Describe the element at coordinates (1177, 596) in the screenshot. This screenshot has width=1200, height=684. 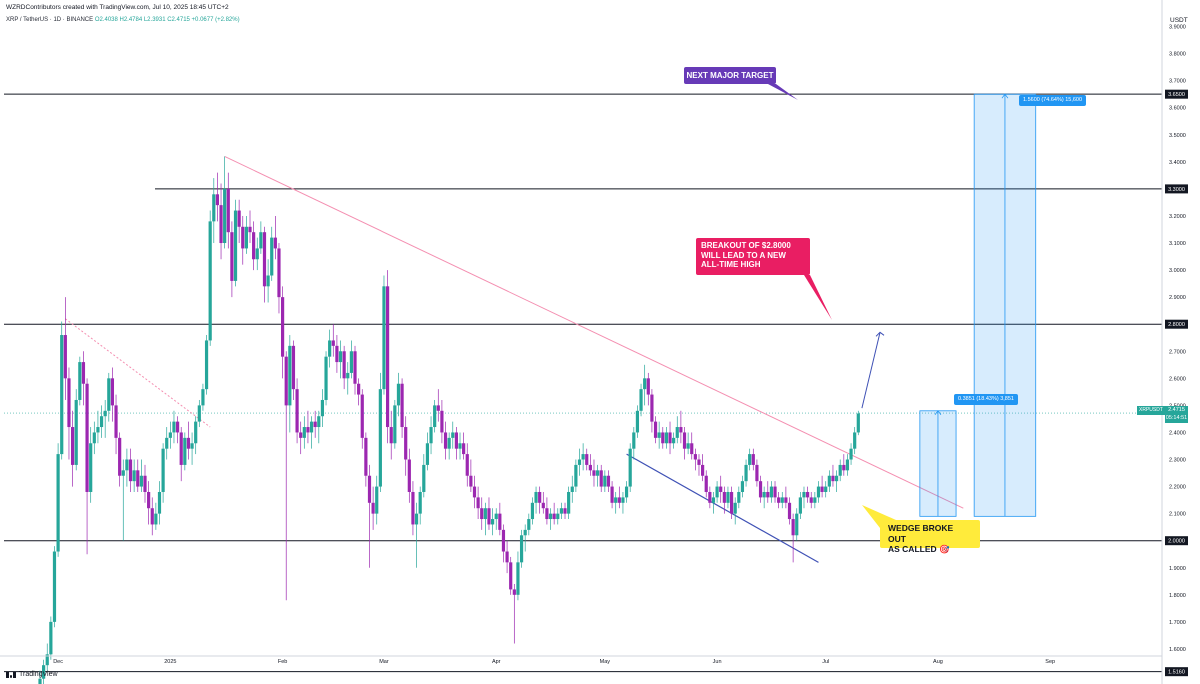
I see `price-tick-label: 1.8000` at that location.